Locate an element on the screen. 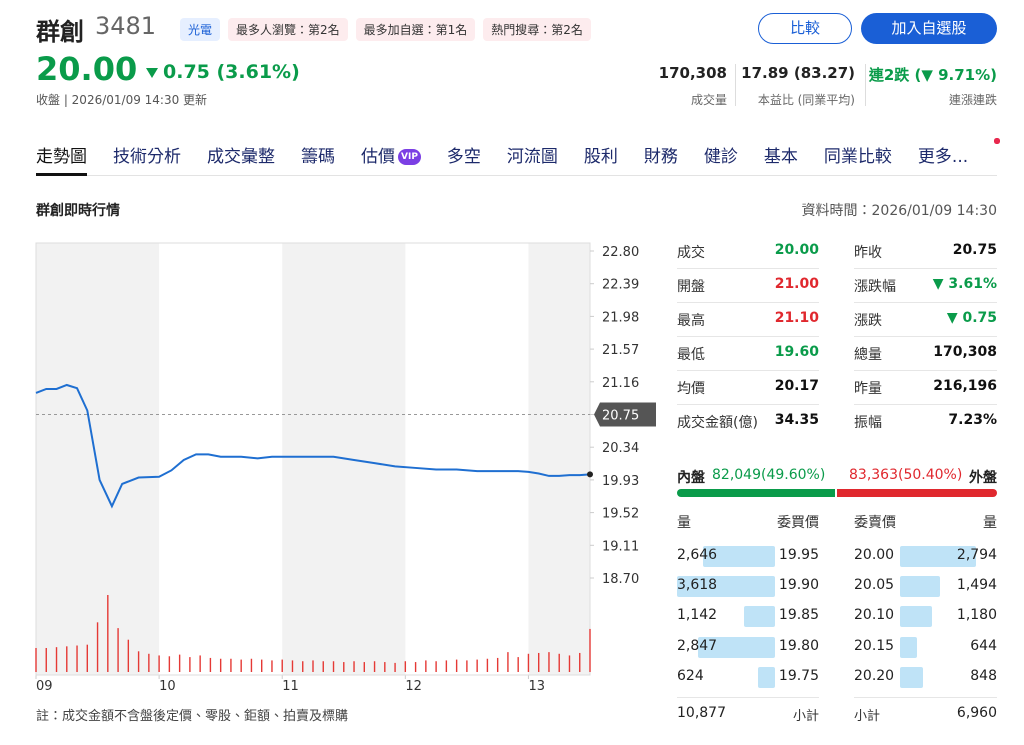 This screenshot has height=745, width=1024. bid-qty: 2,847 is located at coordinates (697, 645).